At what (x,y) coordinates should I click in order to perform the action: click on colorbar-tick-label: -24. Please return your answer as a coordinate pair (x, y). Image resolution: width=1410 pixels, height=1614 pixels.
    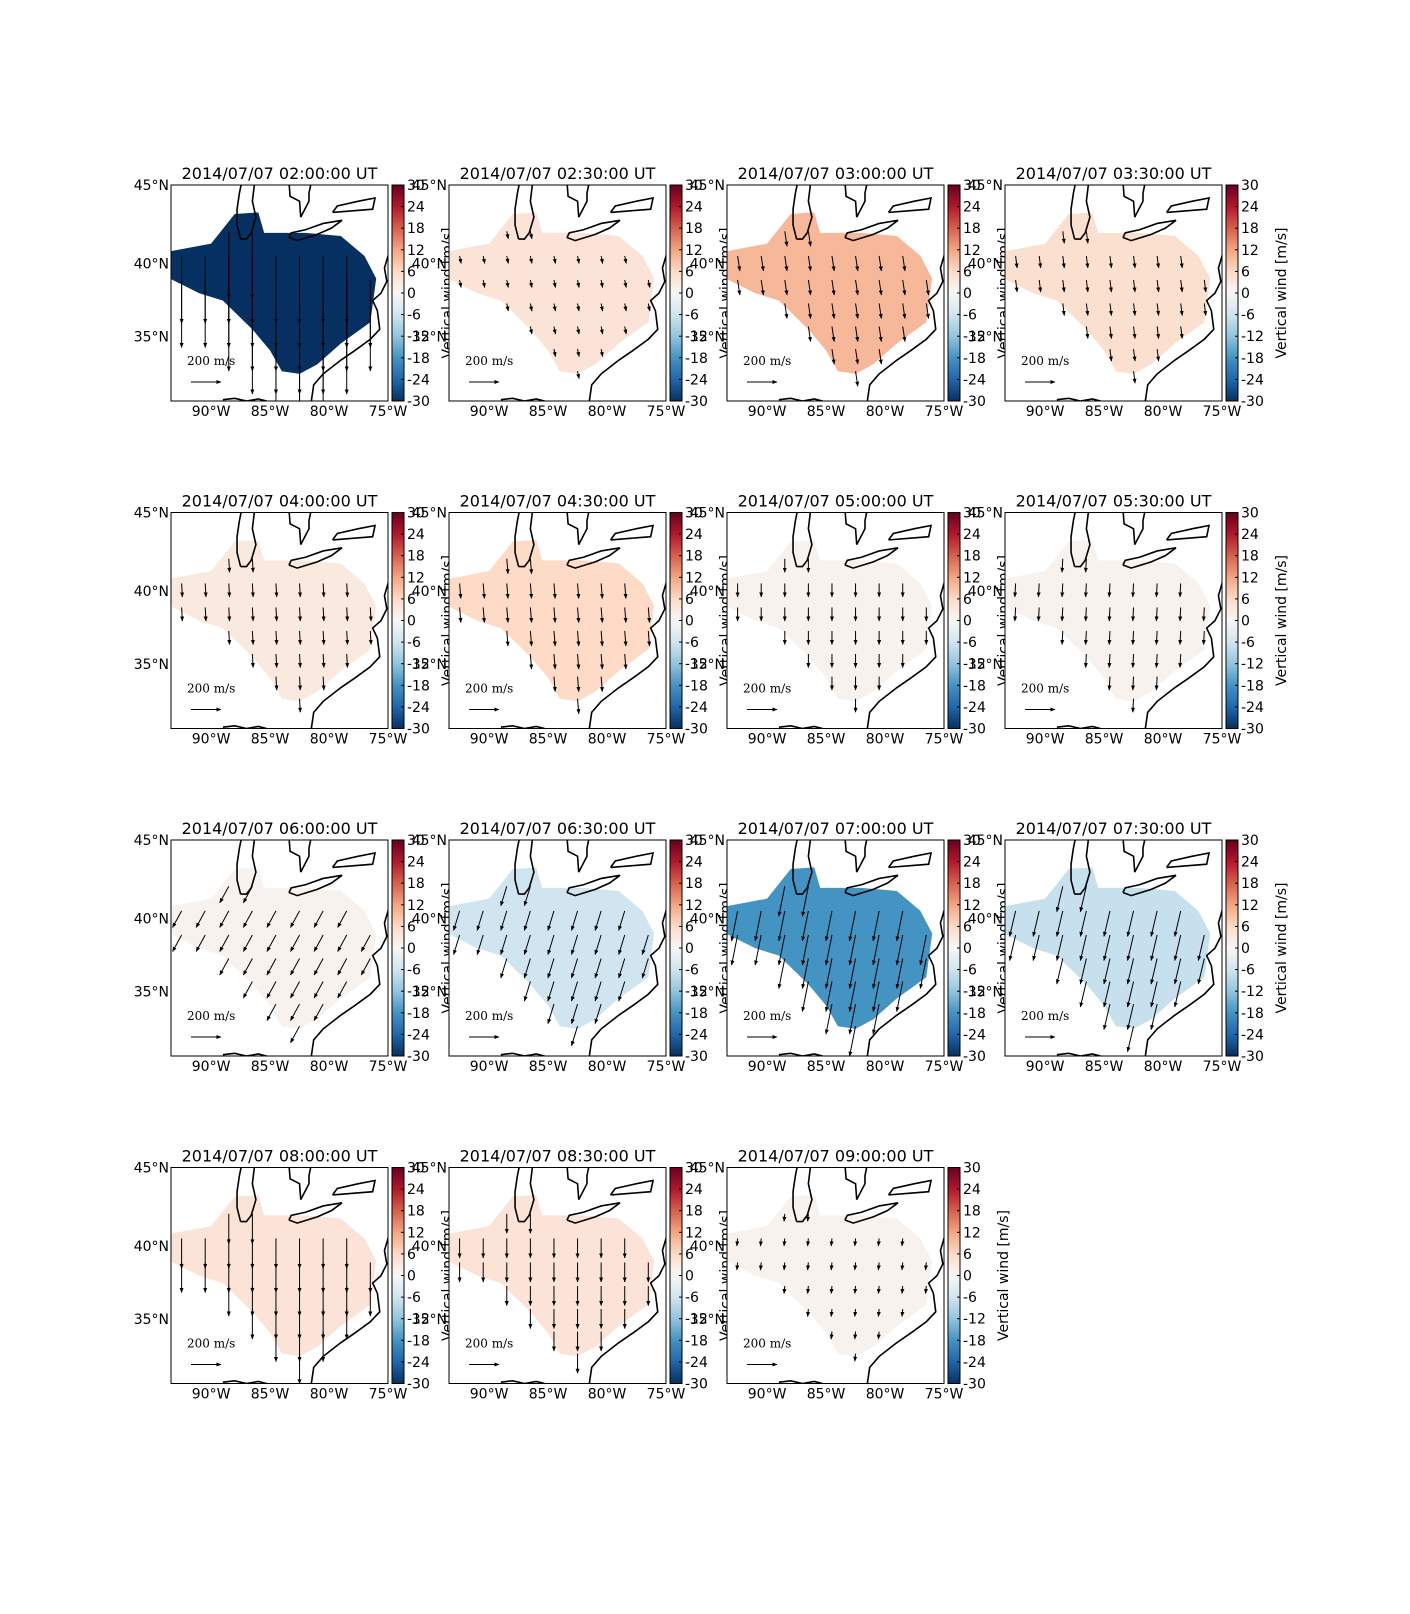
    Looking at the image, I should click on (696, 708).